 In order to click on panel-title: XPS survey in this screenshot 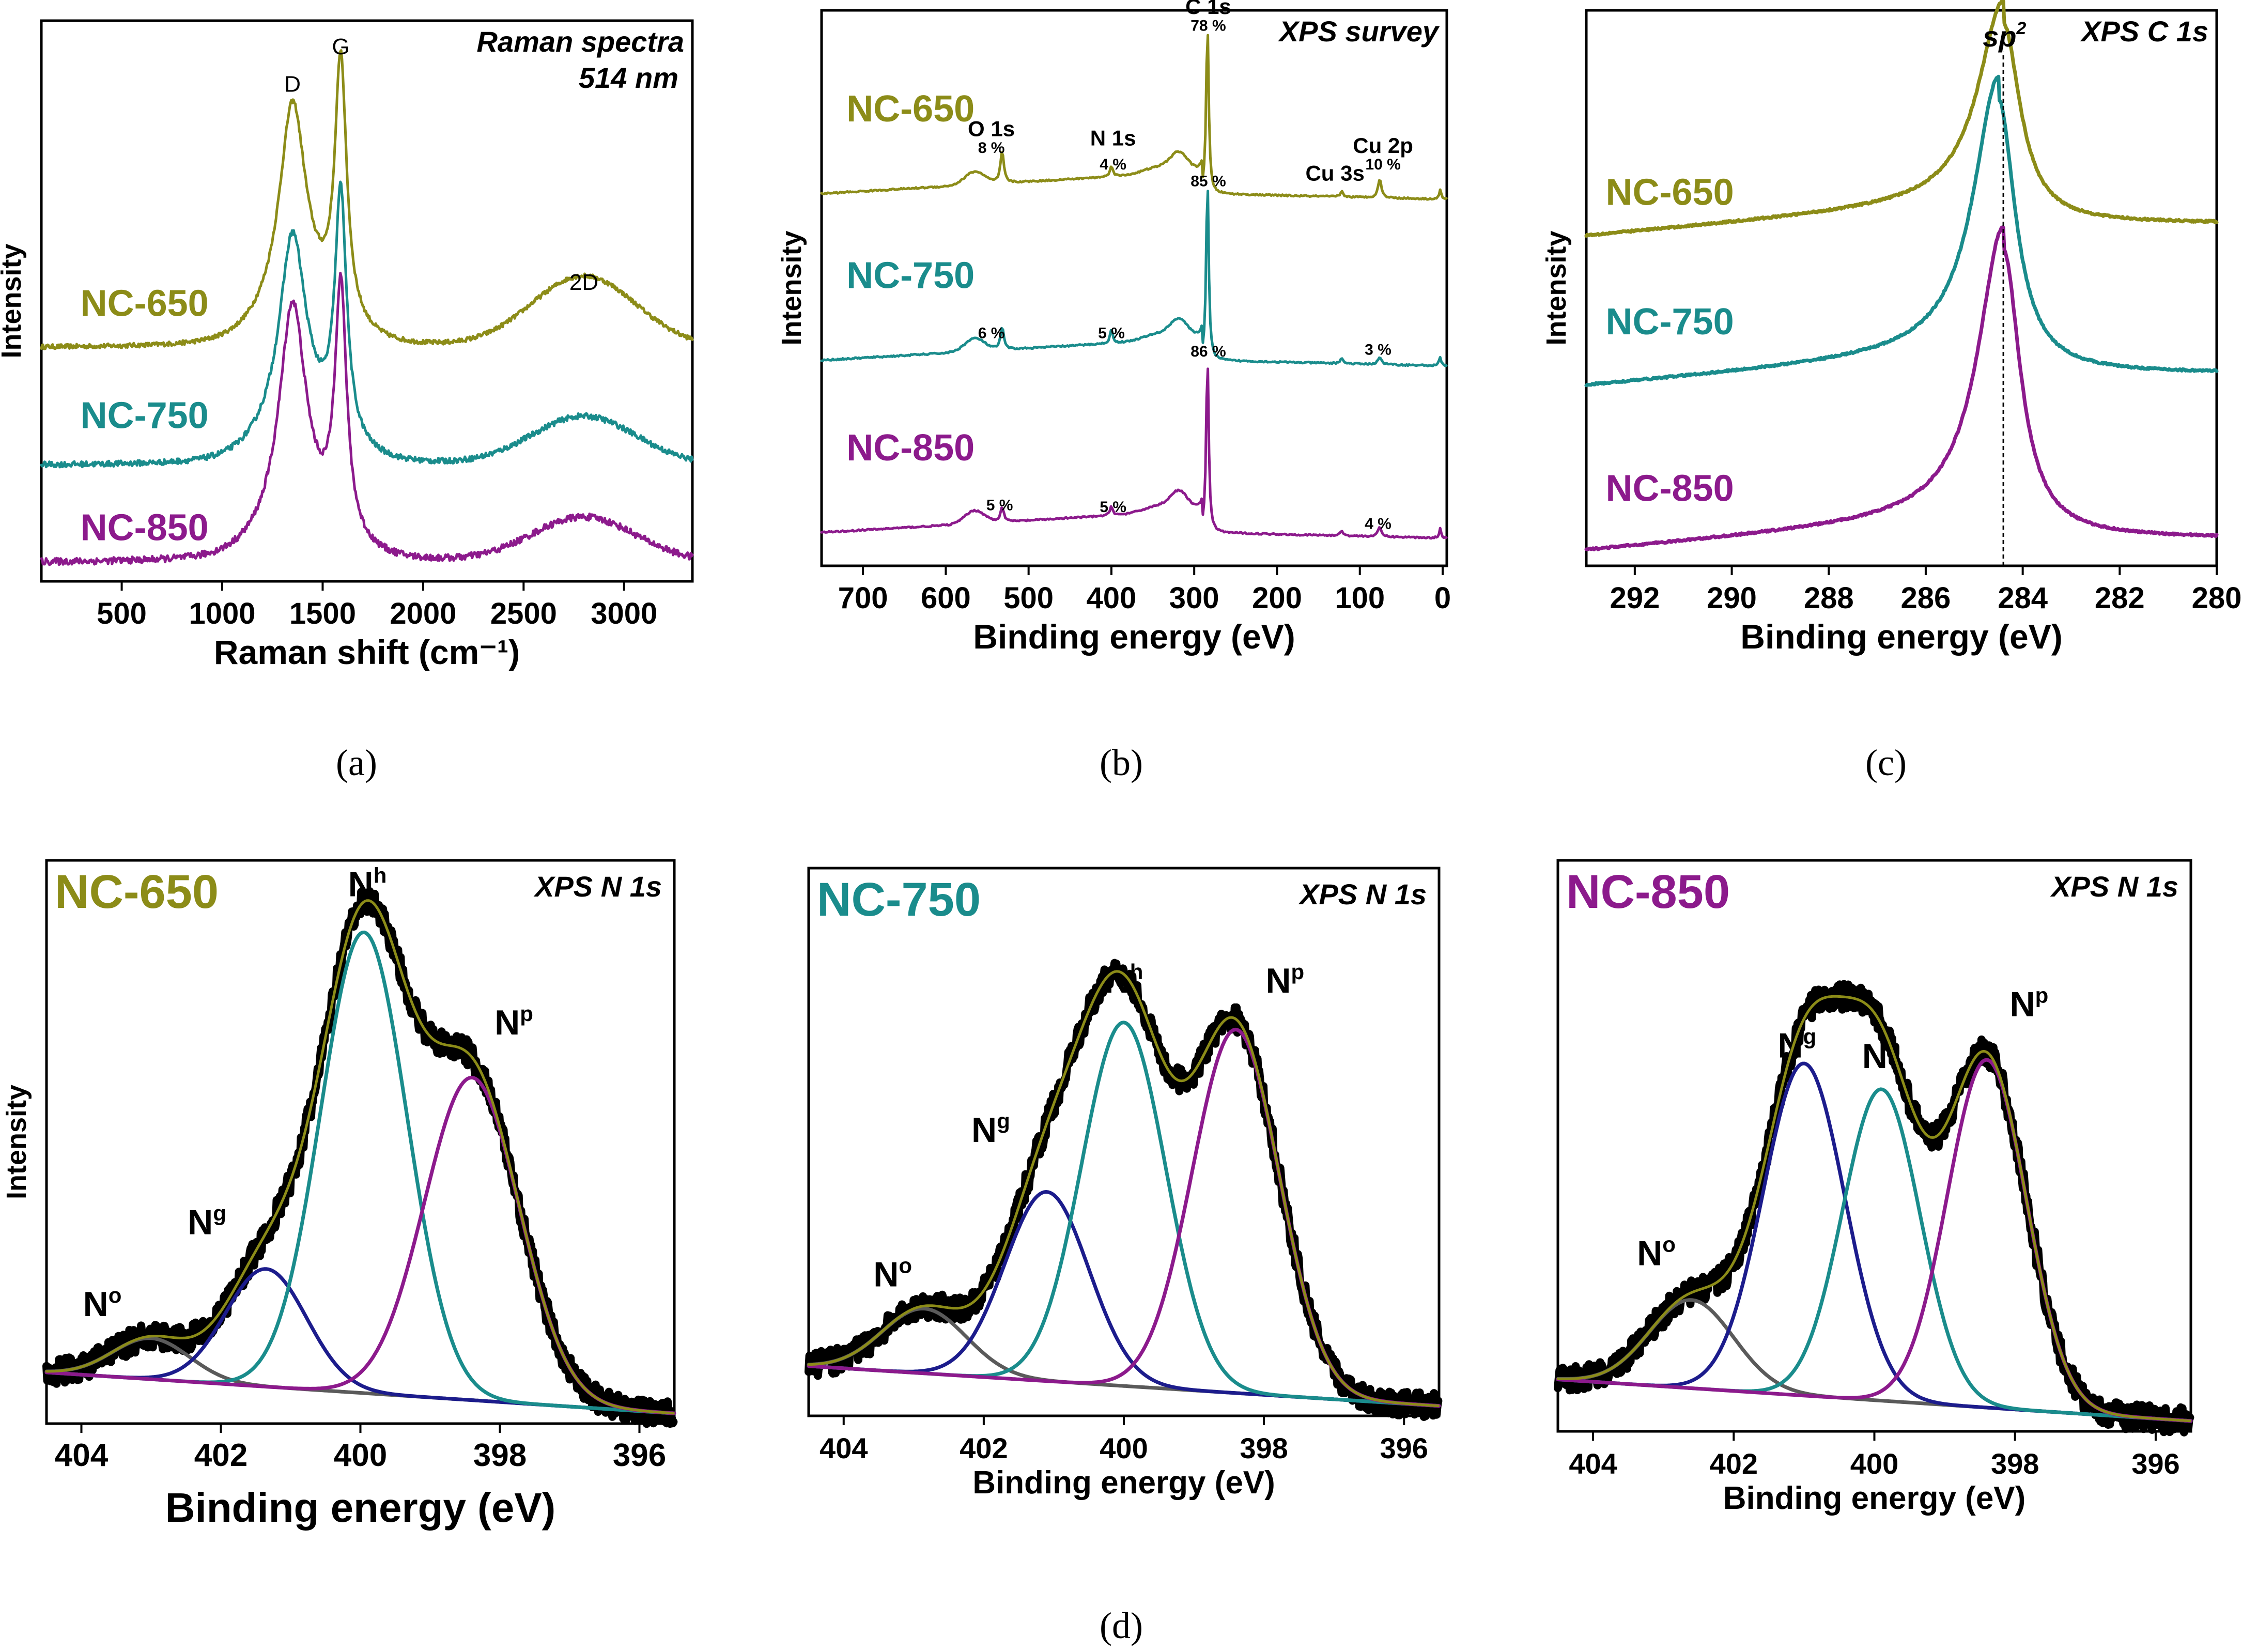, I will do `click(1359, 32)`.